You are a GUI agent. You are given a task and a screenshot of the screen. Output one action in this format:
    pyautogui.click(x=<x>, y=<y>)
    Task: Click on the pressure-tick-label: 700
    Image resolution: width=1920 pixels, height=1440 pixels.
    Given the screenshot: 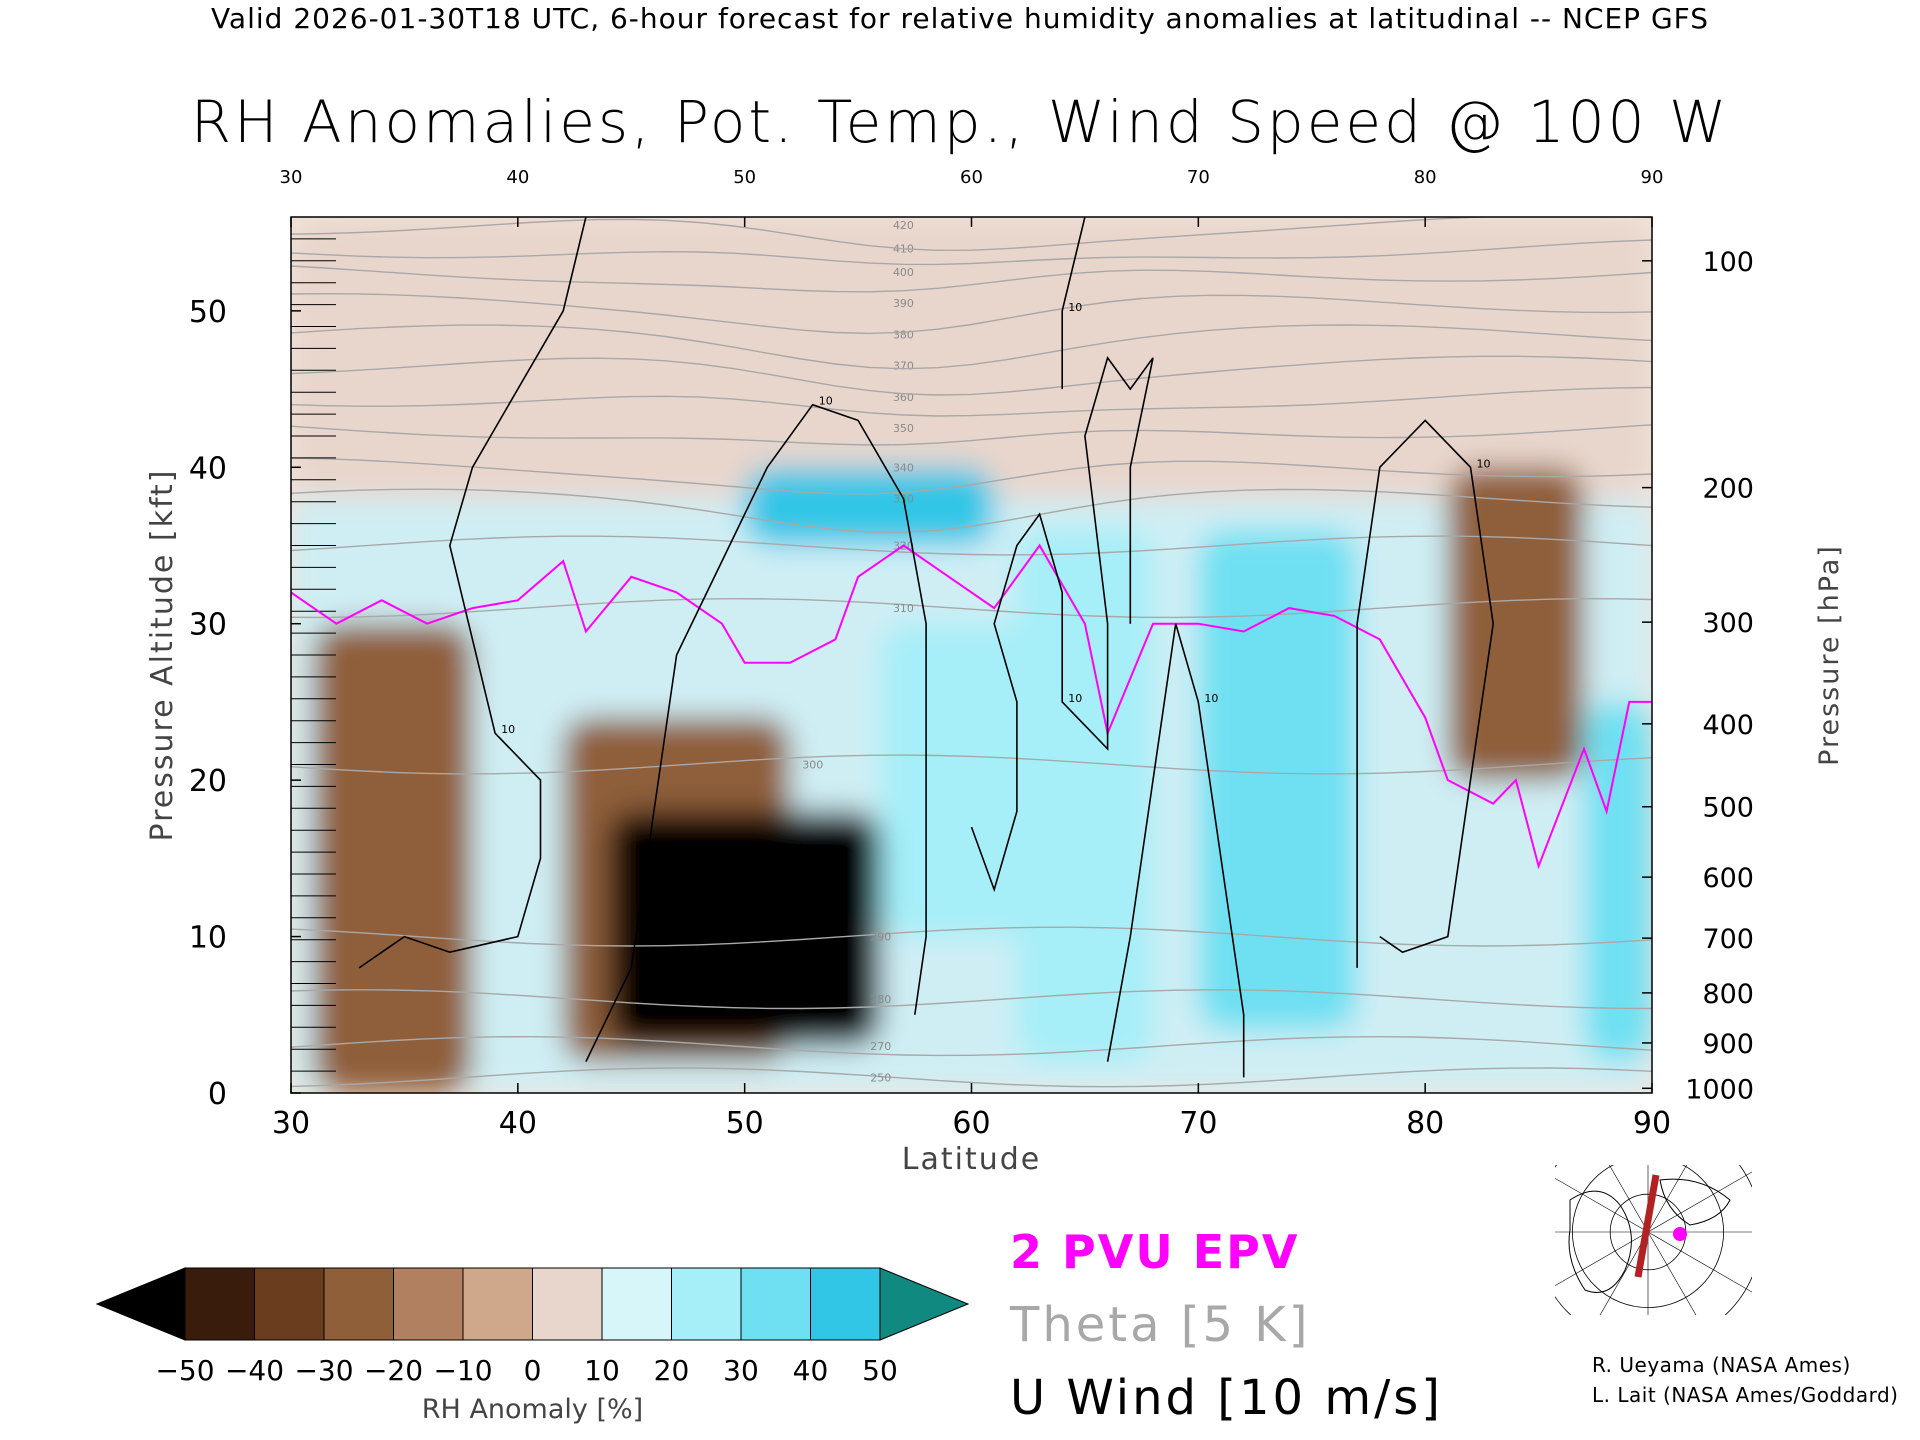 What is the action you would take?
    pyautogui.click(x=1728, y=939)
    